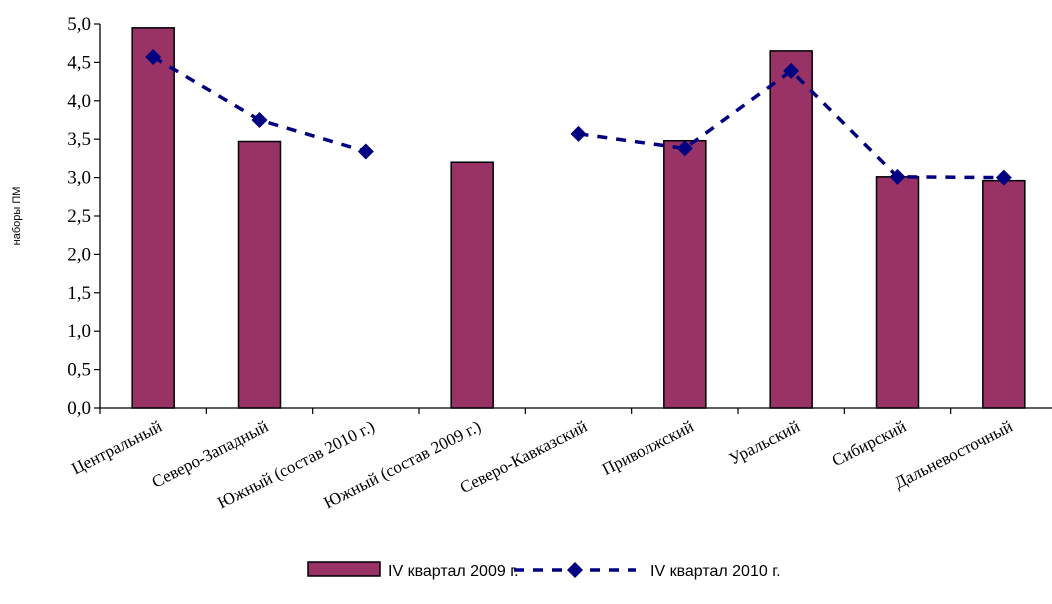 Image resolution: width=1052 pixels, height=604 pixels. What do you see at coordinates (79, 408) in the screenshot?
I see `y-tick-label: 0,0` at bounding box center [79, 408].